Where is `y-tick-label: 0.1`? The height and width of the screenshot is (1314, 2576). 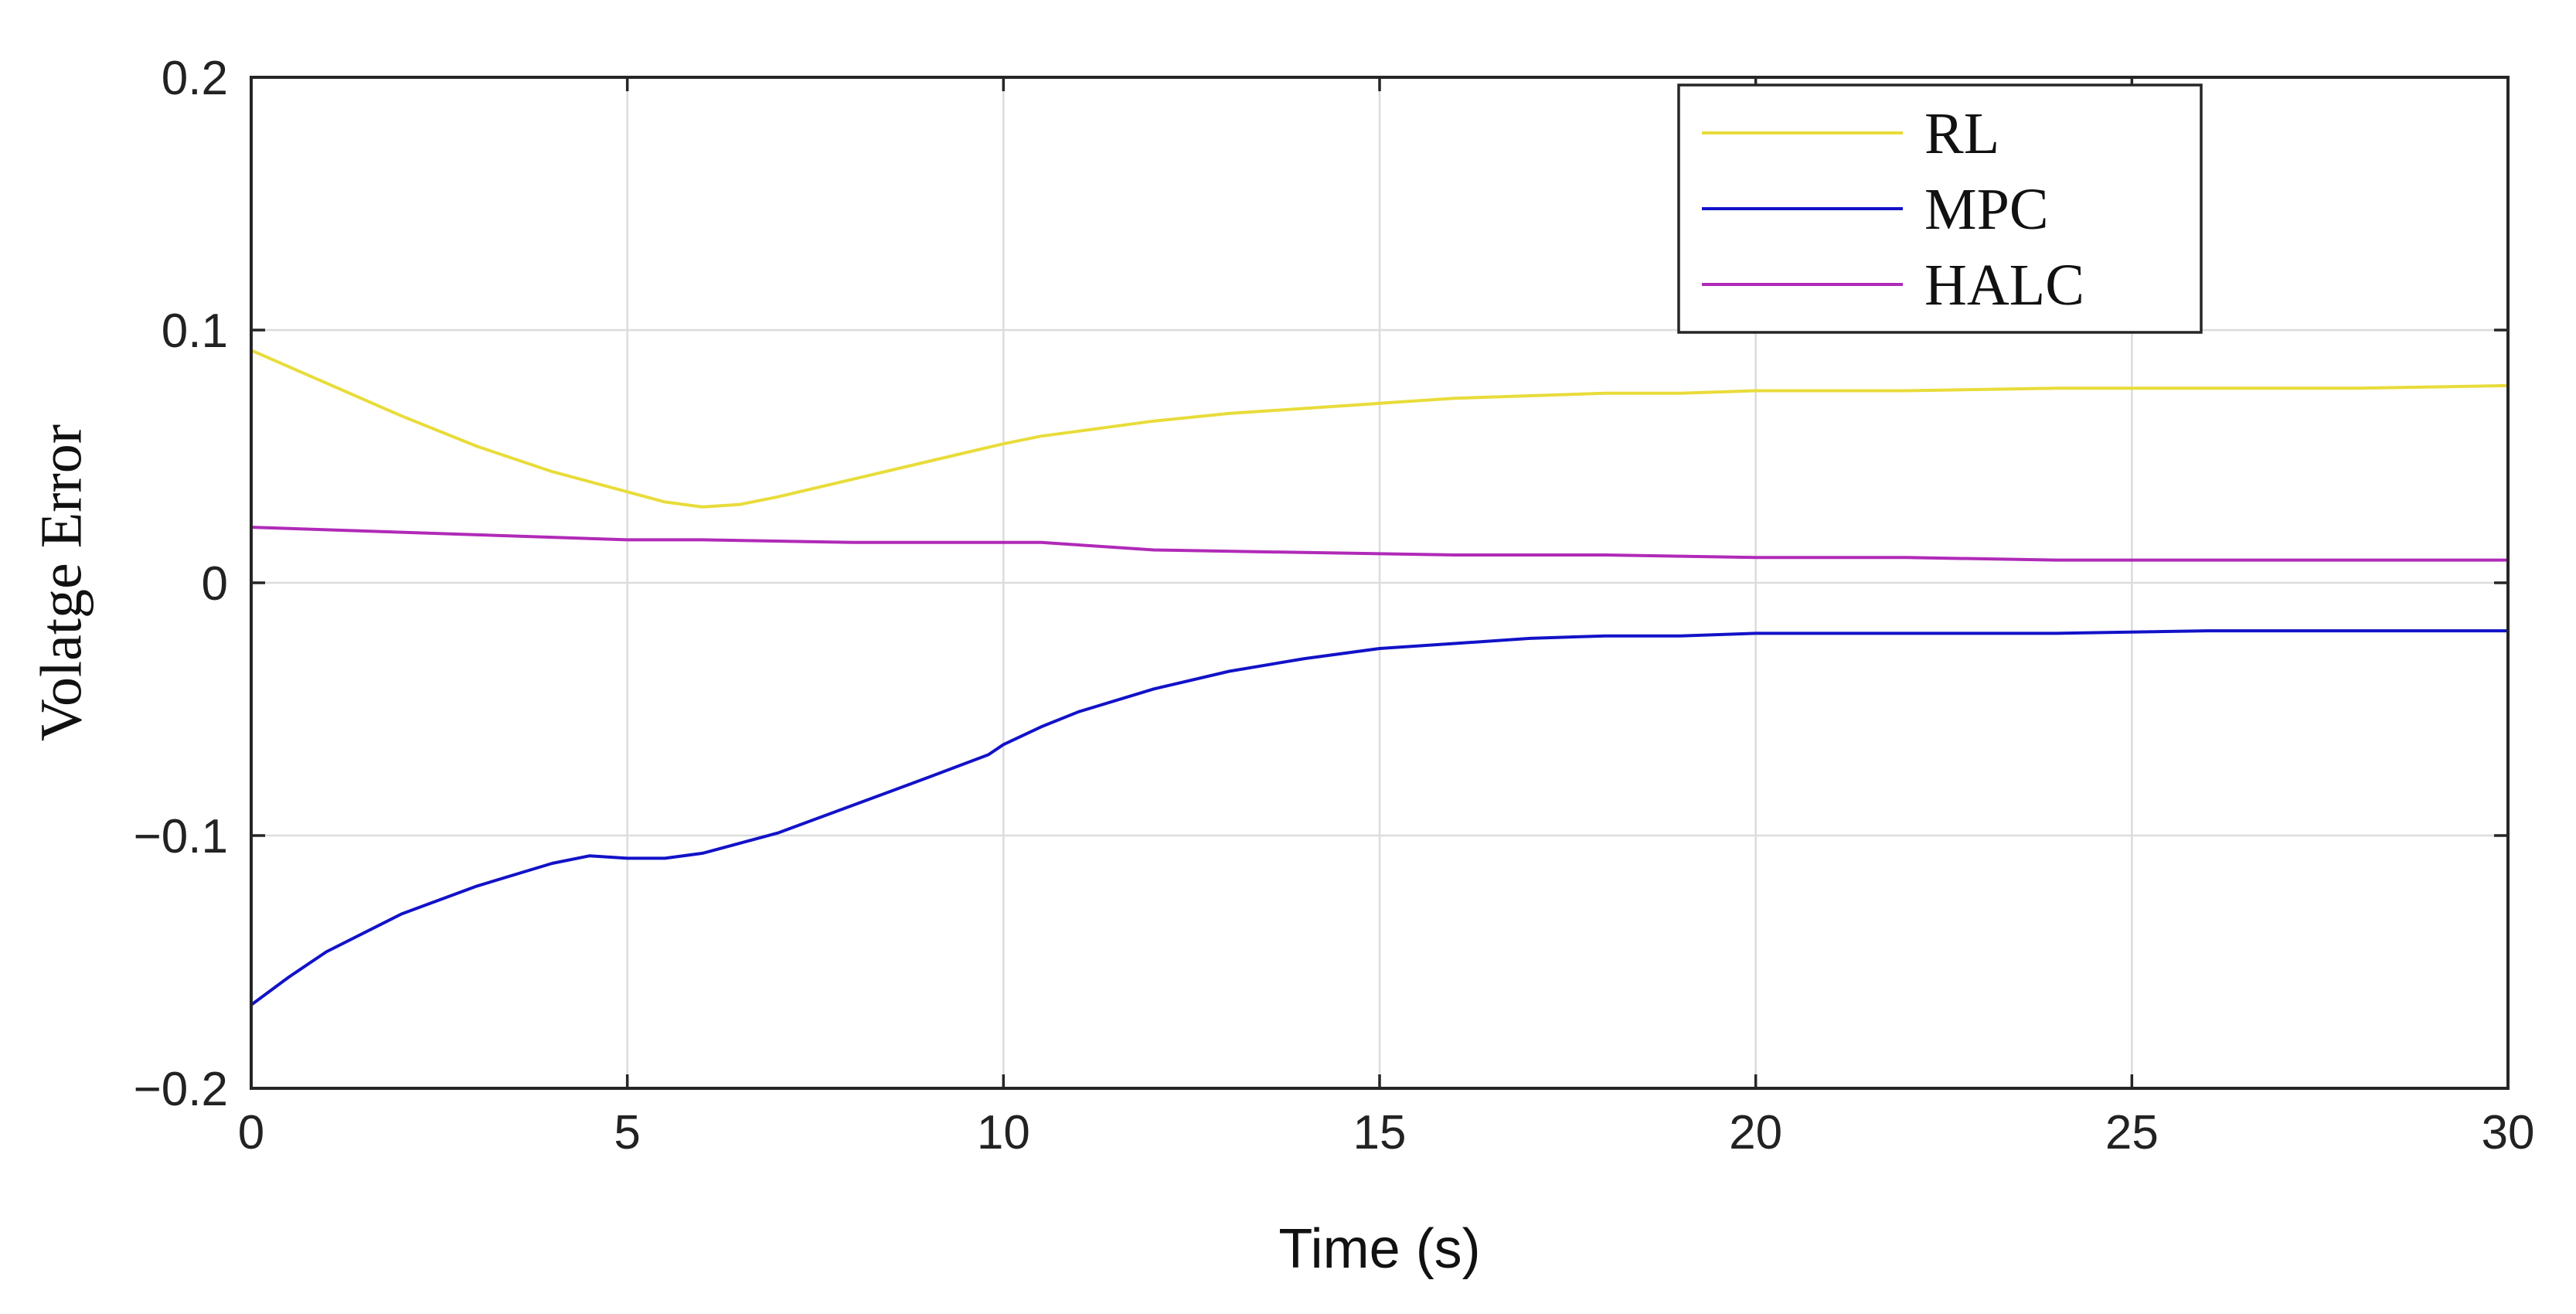
y-tick-label: 0.1 is located at coordinates (195, 331).